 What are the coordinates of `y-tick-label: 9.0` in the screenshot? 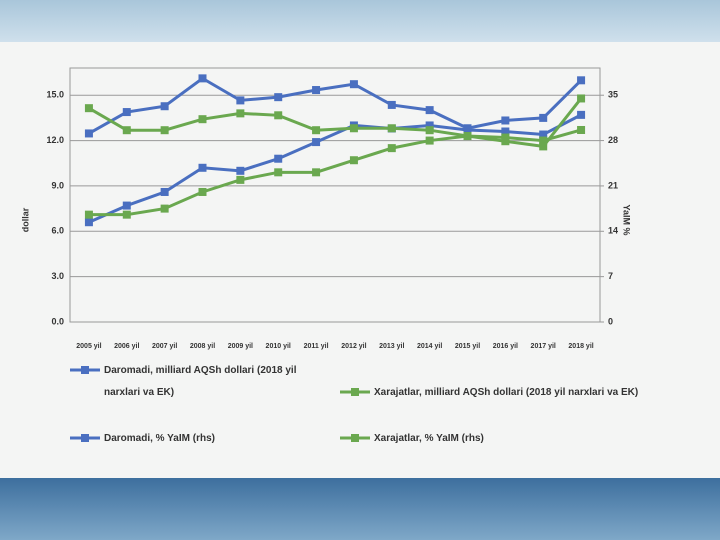 It's located at (57, 185).